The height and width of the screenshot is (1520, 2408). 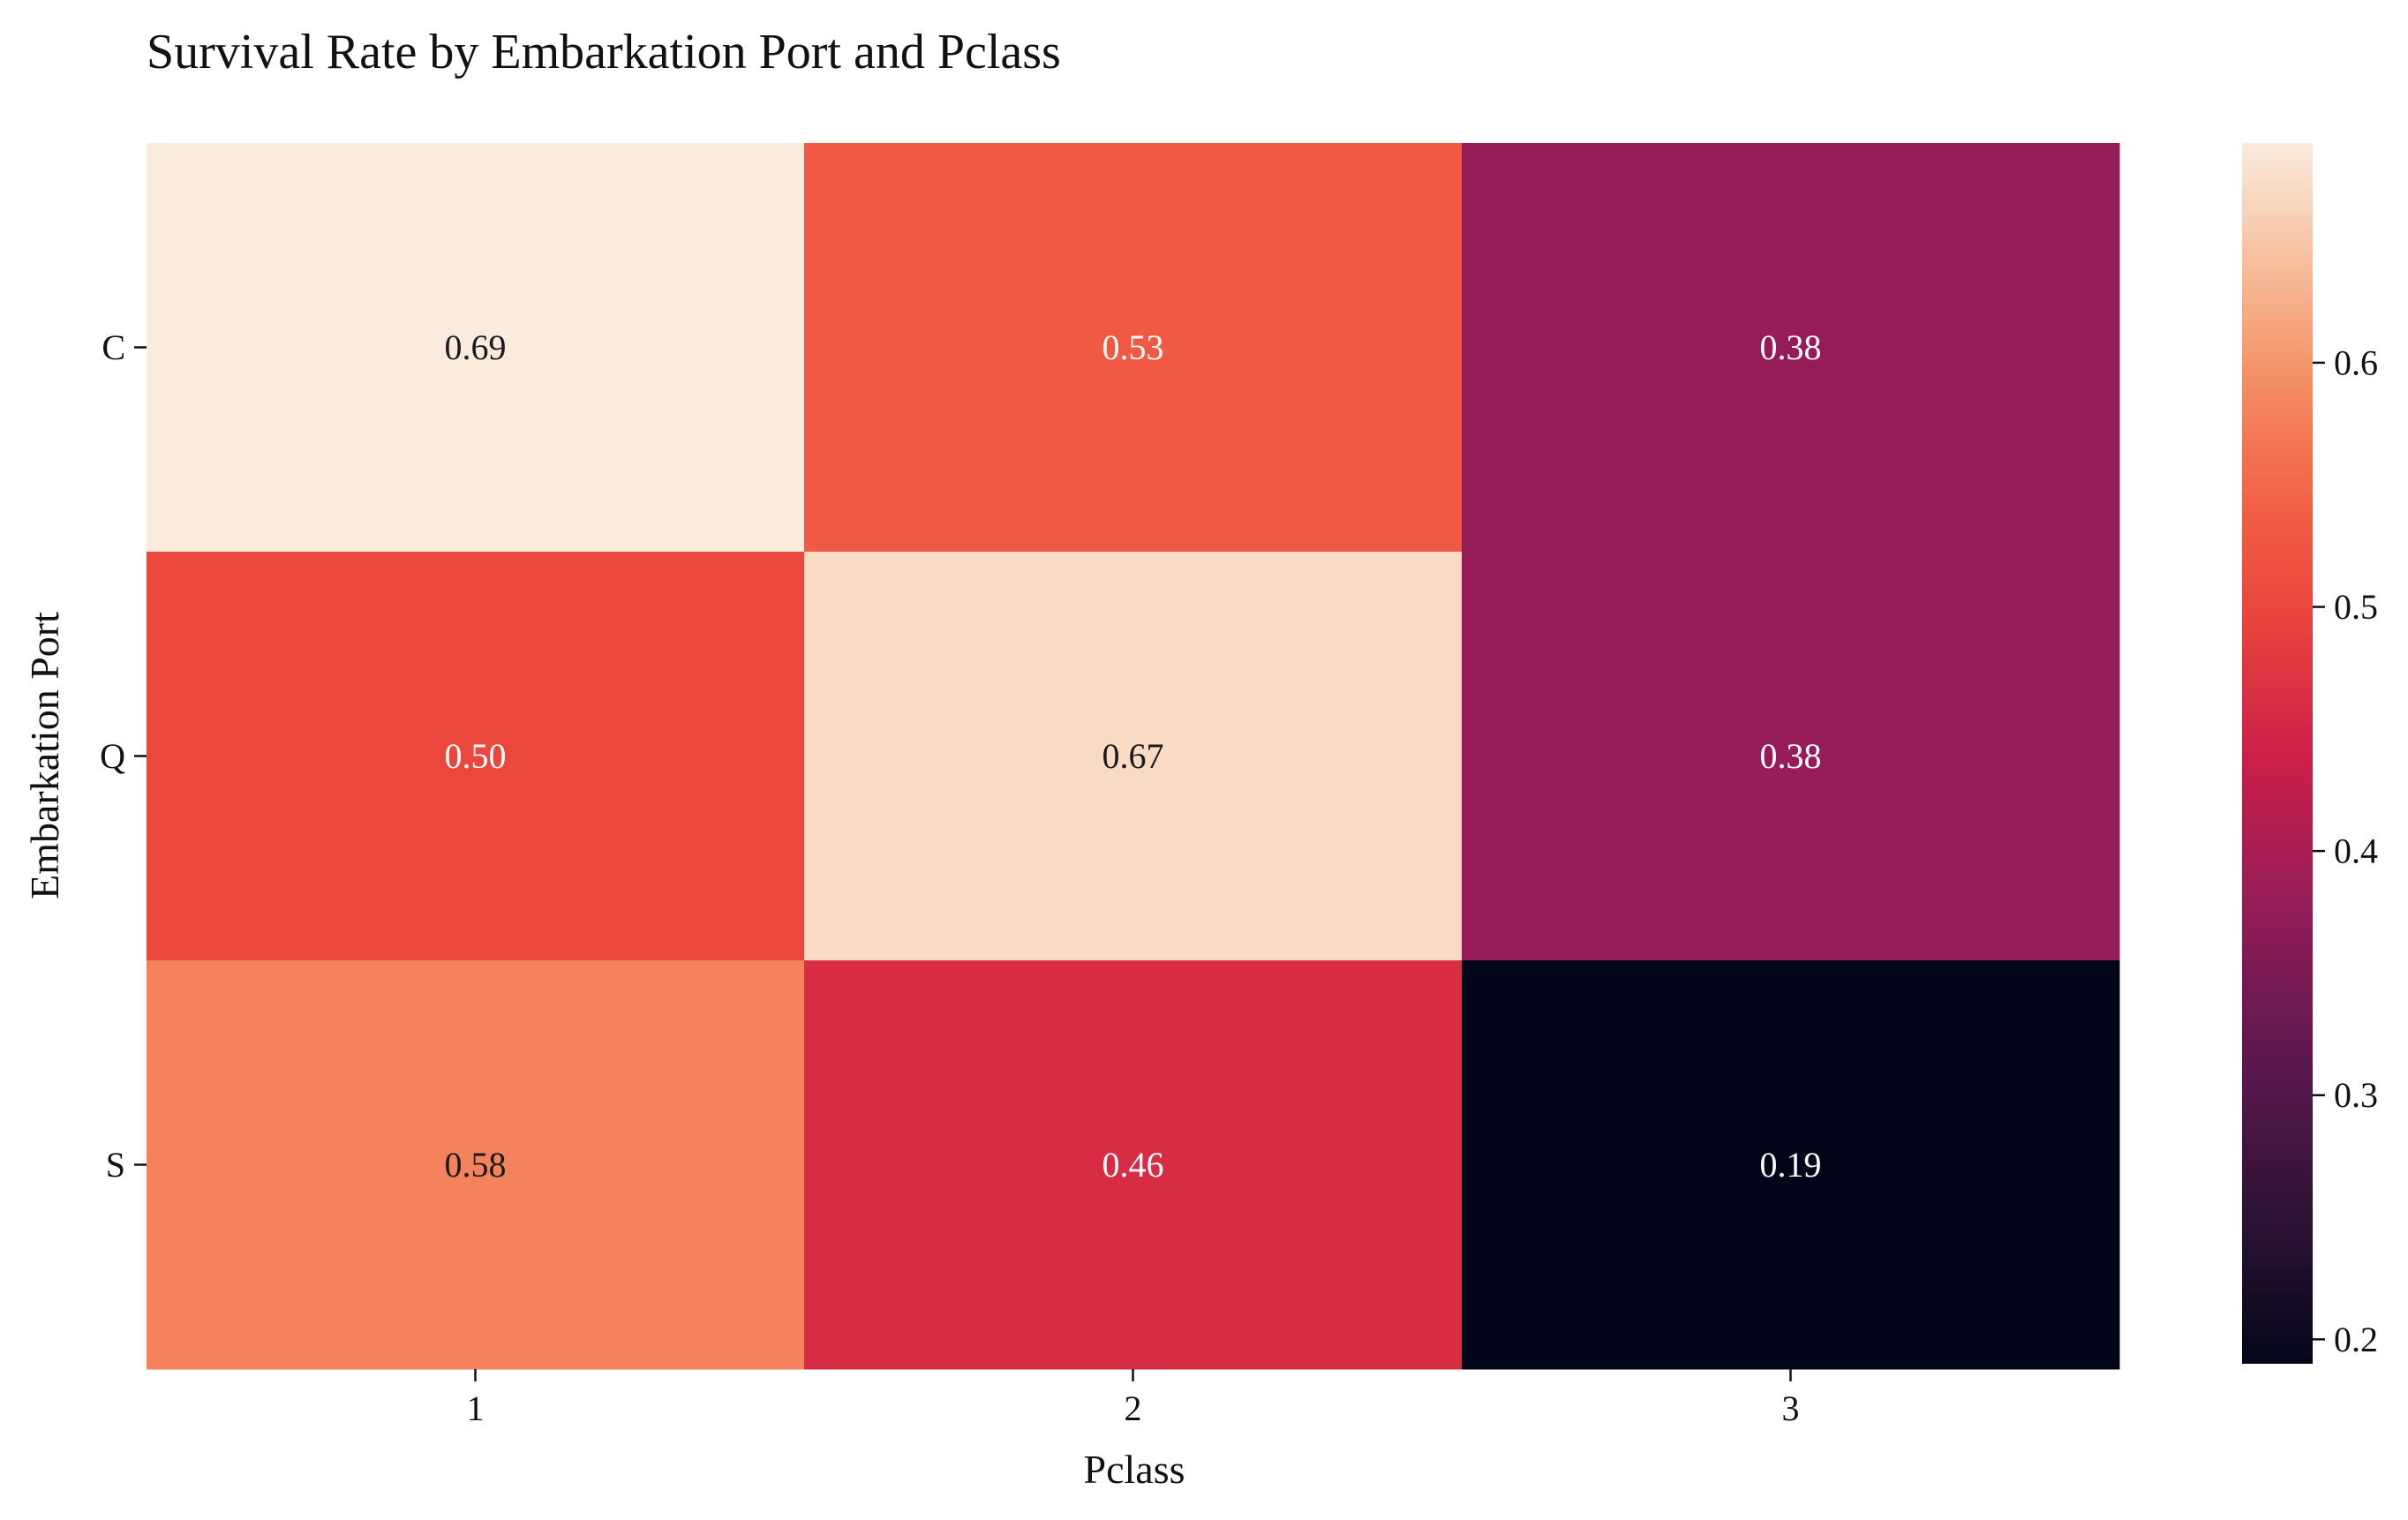 I want to click on colorbar-tick-label: 0.3, so click(x=2356, y=1095).